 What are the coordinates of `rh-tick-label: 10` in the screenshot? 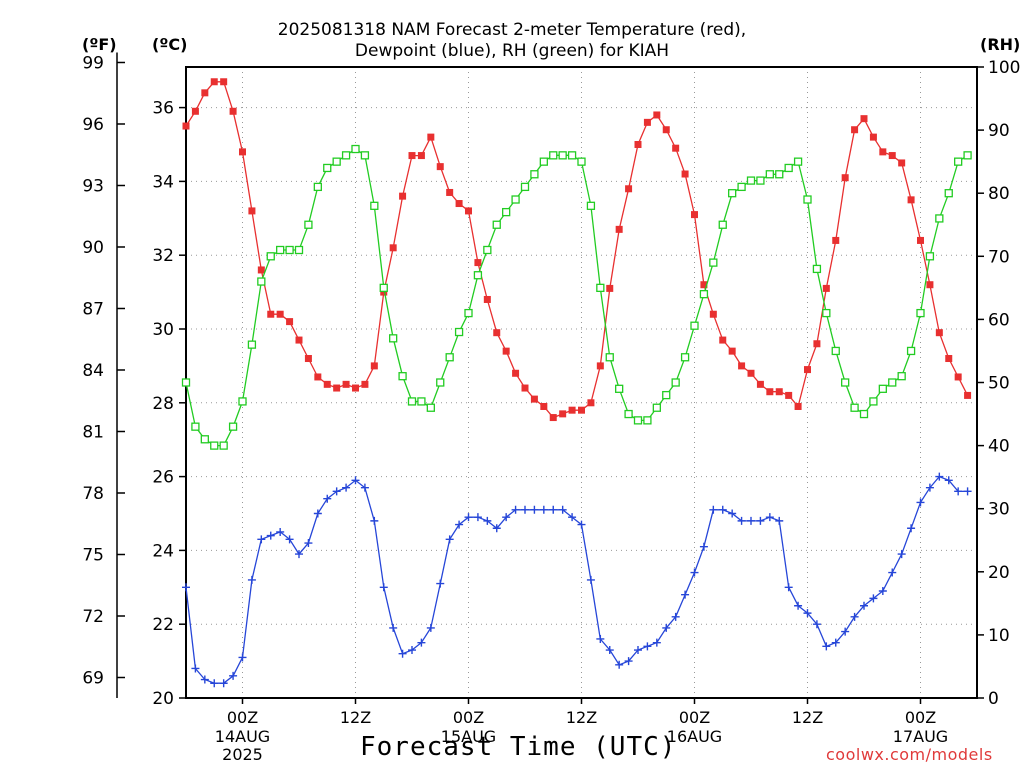 It's located at (999, 636).